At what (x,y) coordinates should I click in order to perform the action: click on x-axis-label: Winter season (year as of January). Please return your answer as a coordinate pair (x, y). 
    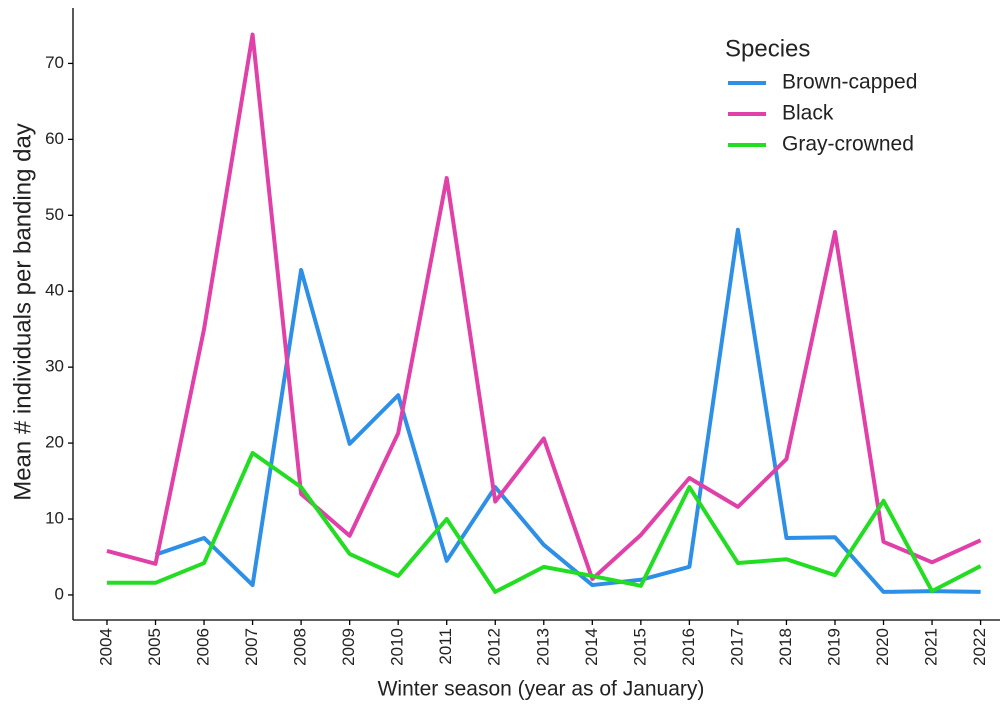
    Looking at the image, I should click on (541, 689).